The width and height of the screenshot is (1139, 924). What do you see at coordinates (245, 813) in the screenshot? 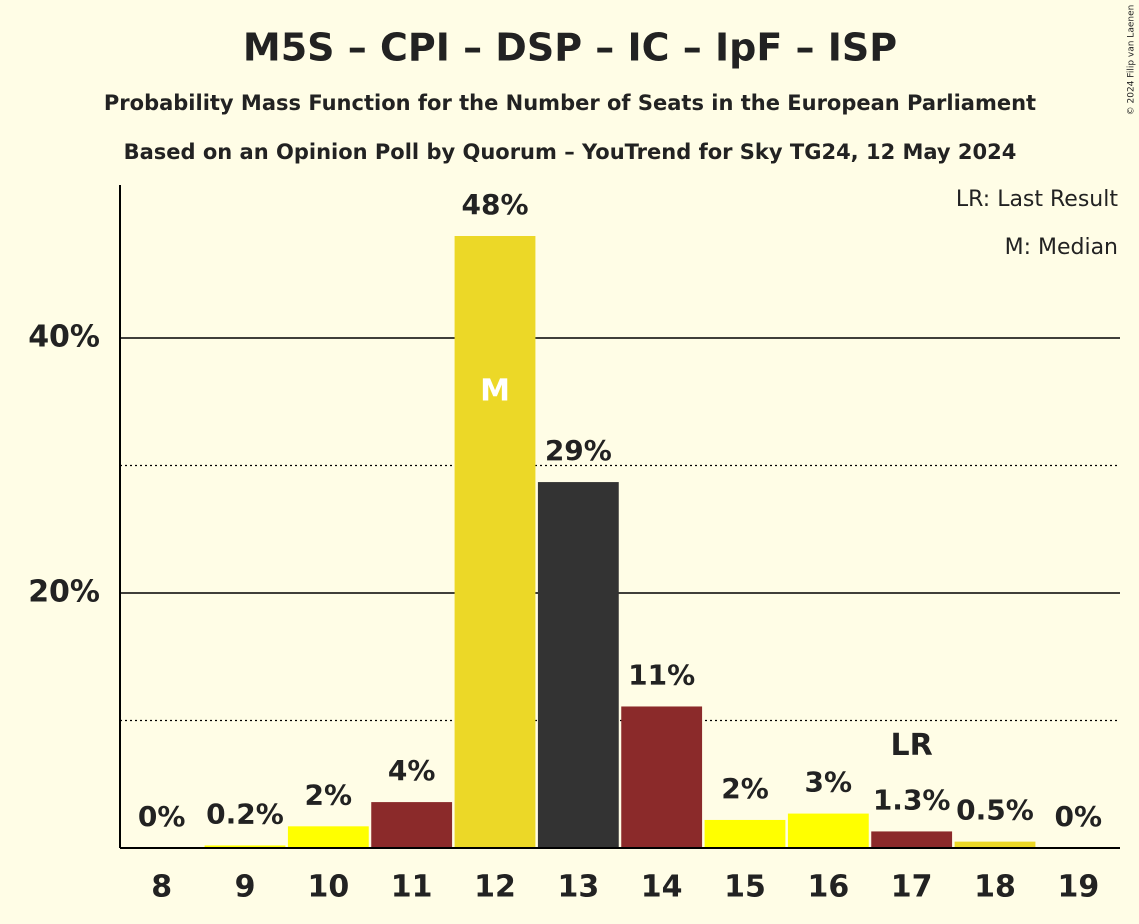
I see `value-label: 0.2%` at bounding box center [245, 813].